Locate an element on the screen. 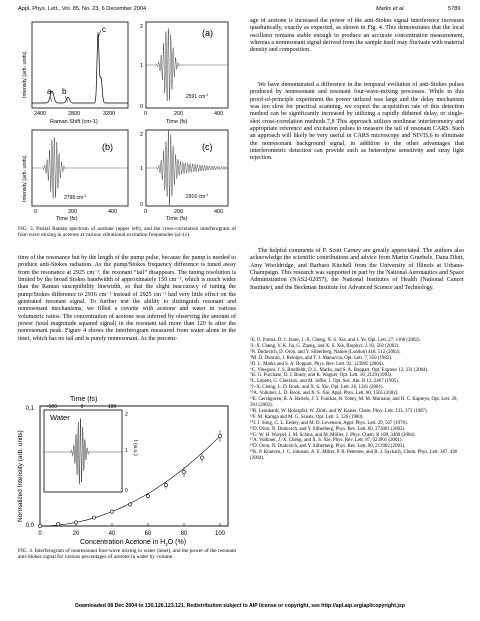  svg-text: 80 is located at coordinates (184, 534).